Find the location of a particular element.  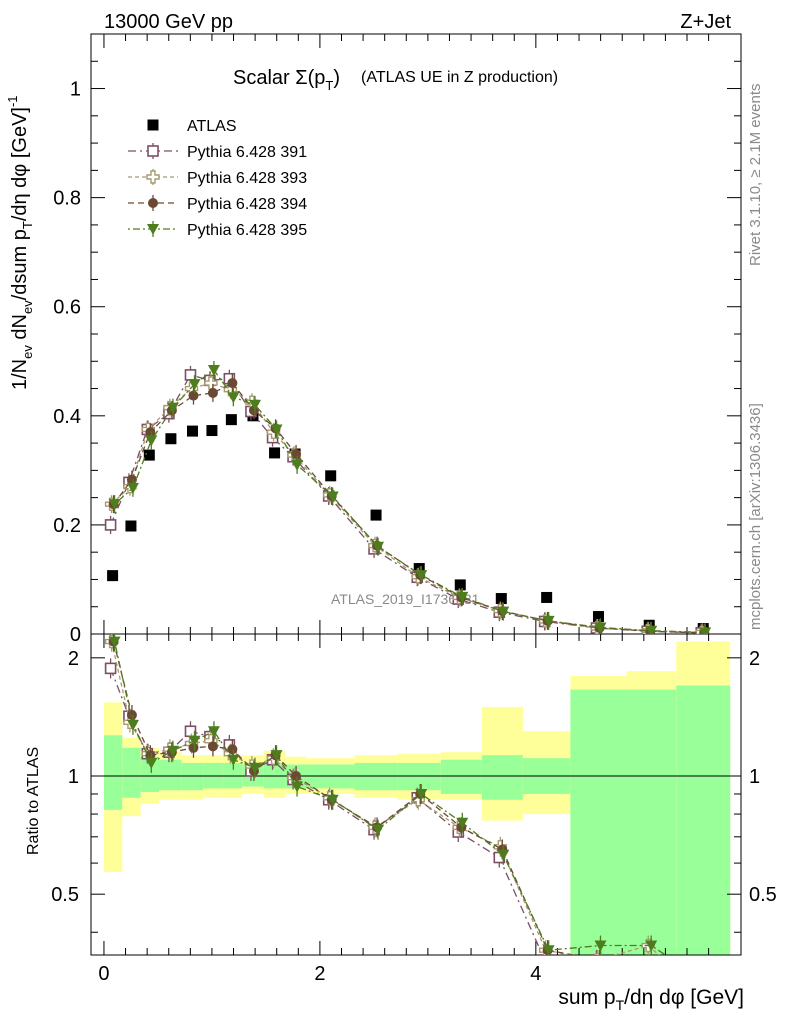

ratio-y-tick-label-left: 1 is located at coordinates (73, 777).